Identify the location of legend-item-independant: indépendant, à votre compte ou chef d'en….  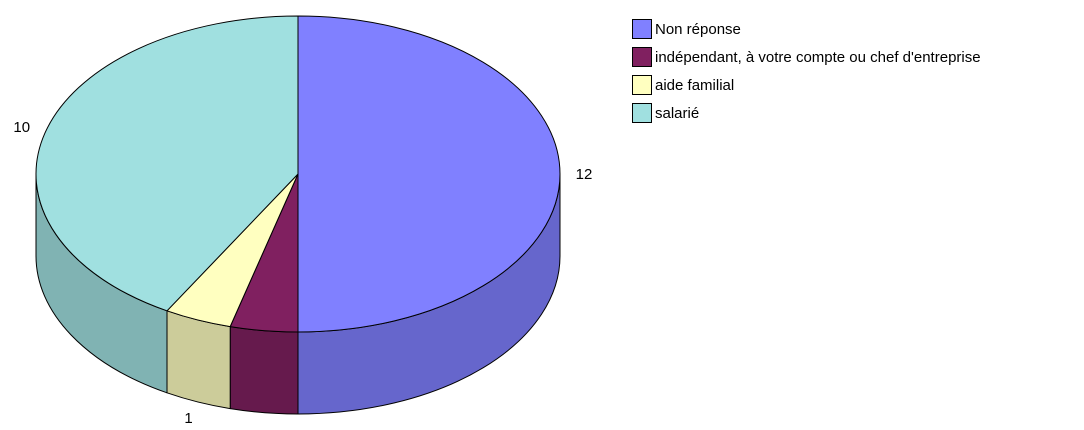
(806, 57).